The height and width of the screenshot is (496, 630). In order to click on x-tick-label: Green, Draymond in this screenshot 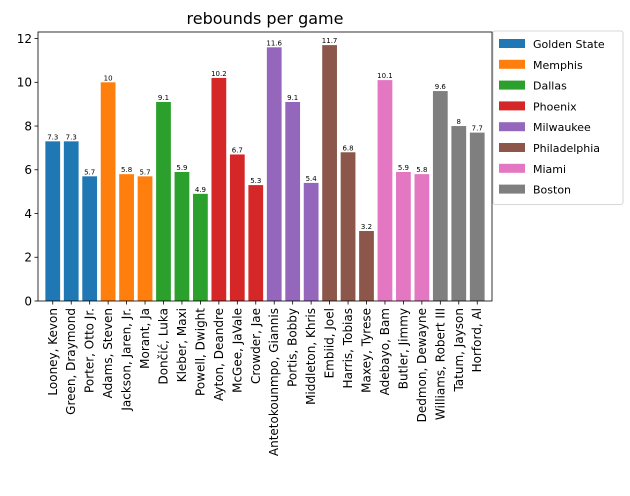, I will do `click(71, 361)`.